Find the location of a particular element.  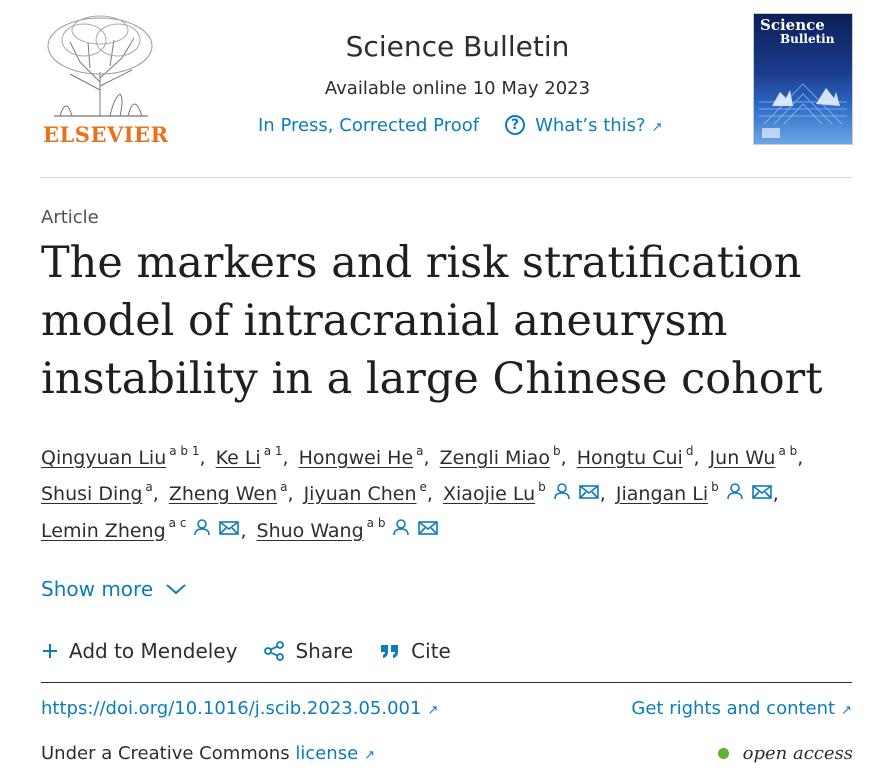

open-access-dot-icon is located at coordinates (723, 753).